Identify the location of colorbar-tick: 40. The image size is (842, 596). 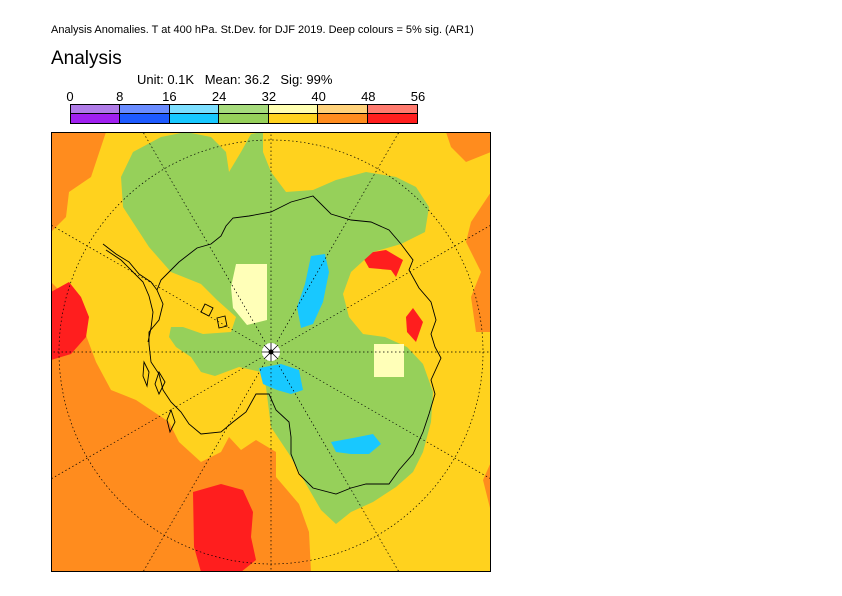
(318, 96).